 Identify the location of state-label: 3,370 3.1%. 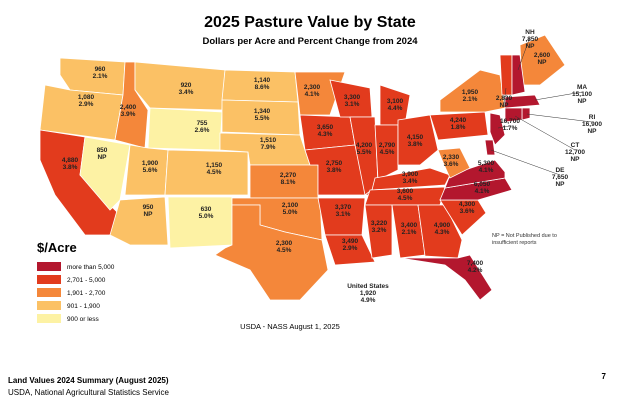
(343, 211).